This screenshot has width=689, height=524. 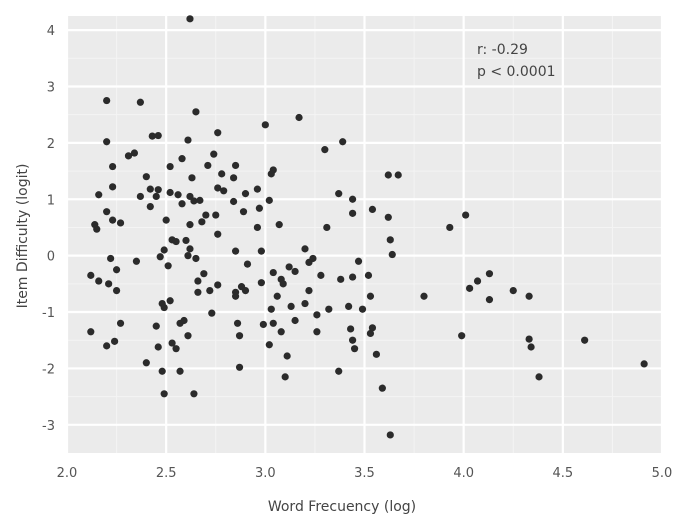 What do you see at coordinates (48, 426) in the screenshot?
I see `y-tick-label: -3` at bounding box center [48, 426].